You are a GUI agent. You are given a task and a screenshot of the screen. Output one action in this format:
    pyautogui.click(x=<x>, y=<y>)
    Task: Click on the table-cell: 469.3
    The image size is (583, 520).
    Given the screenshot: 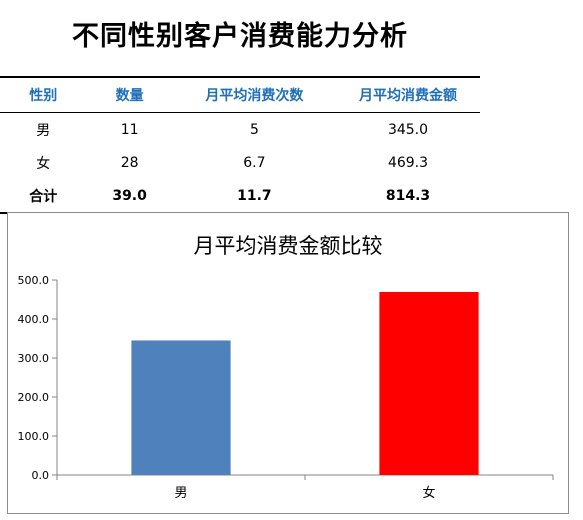 What is the action you would take?
    pyautogui.click(x=408, y=162)
    